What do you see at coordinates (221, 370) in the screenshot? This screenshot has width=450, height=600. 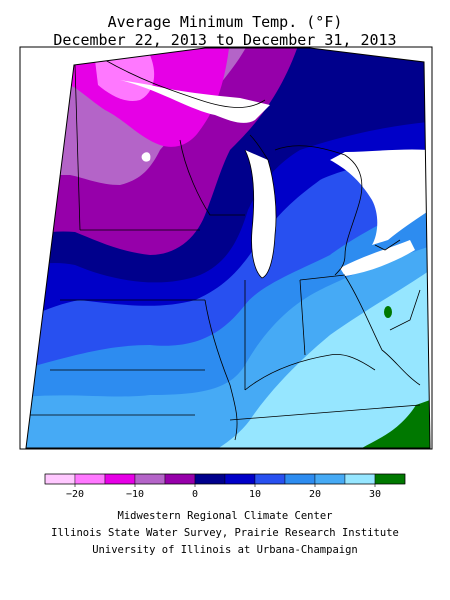 I see `mississippi-river` at bounding box center [221, 370].